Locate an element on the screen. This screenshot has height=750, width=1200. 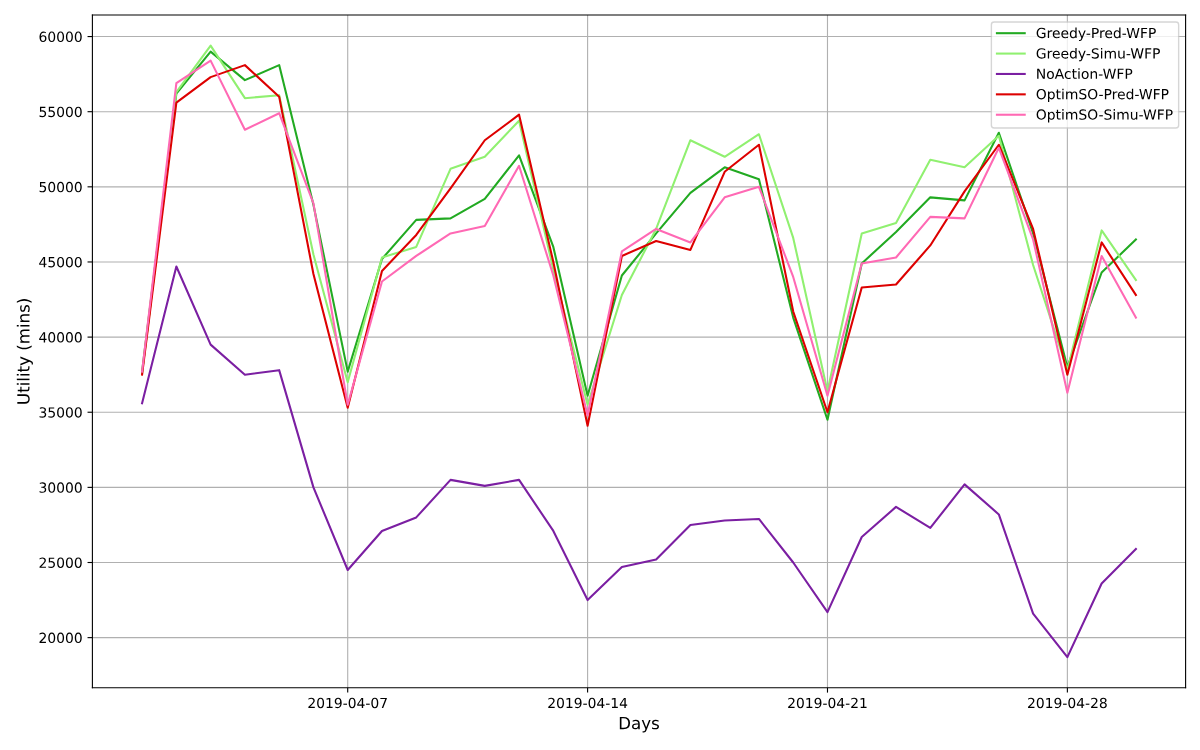
legend-label: OptimSO-Pred-WFP is located at coordinates (1102, 95).